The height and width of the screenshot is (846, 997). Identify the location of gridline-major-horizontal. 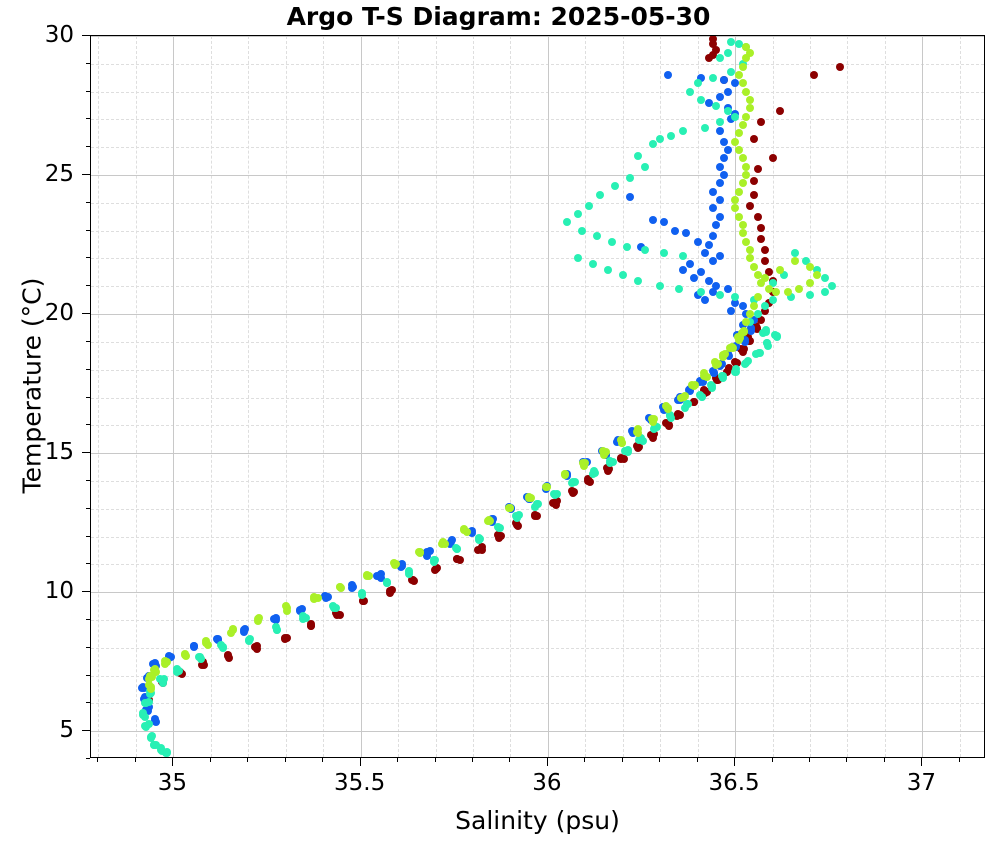
(537, 36).